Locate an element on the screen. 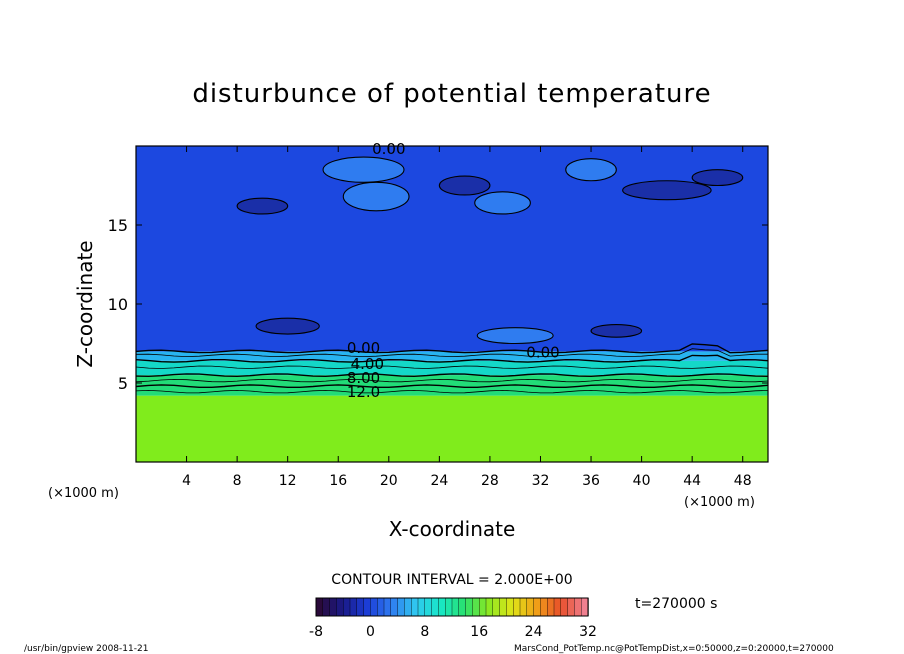  y-tick-label: 5 is located at coordinates (123, 383).